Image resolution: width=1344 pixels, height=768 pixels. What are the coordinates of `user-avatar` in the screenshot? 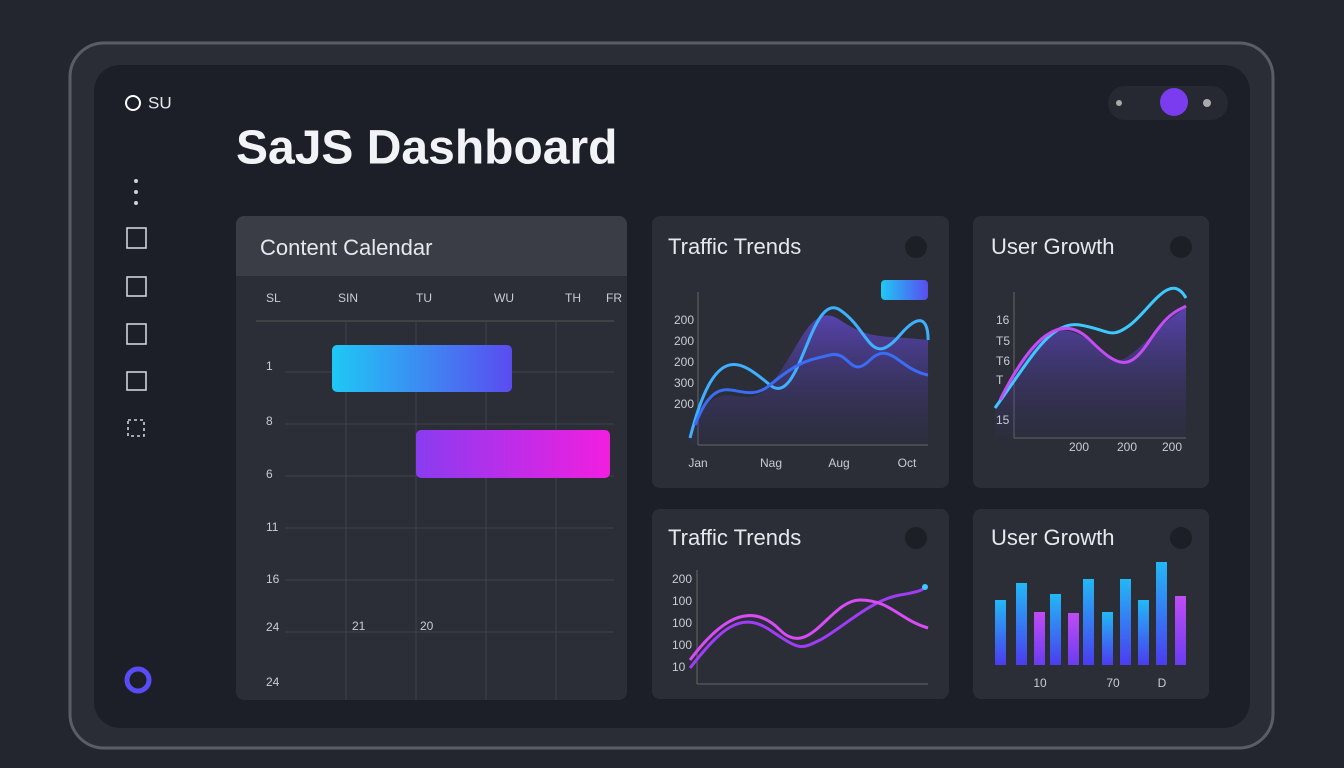 It's located at (138, 680).